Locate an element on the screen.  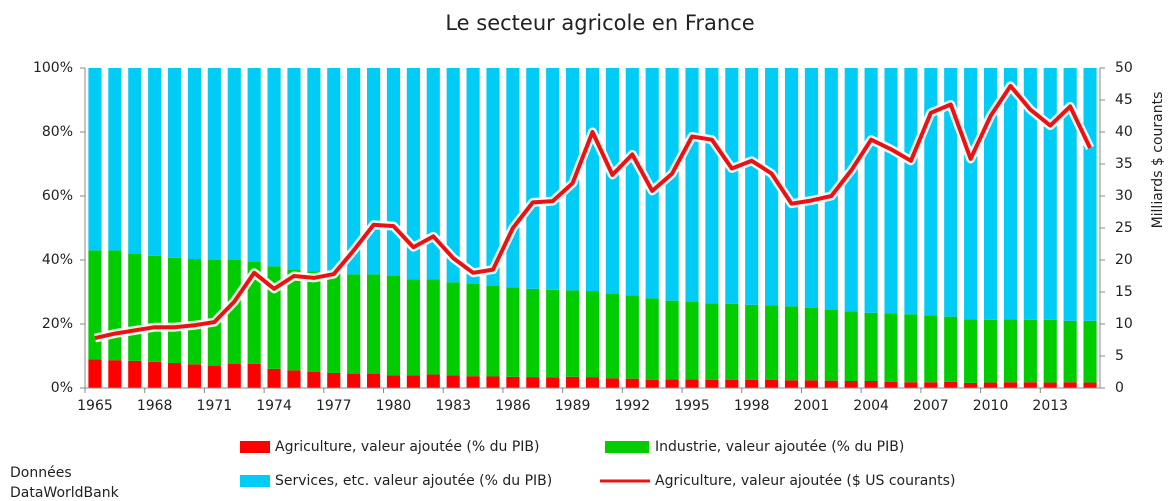
y2-tick-label: 20 is located at coordinates (1124, 260).